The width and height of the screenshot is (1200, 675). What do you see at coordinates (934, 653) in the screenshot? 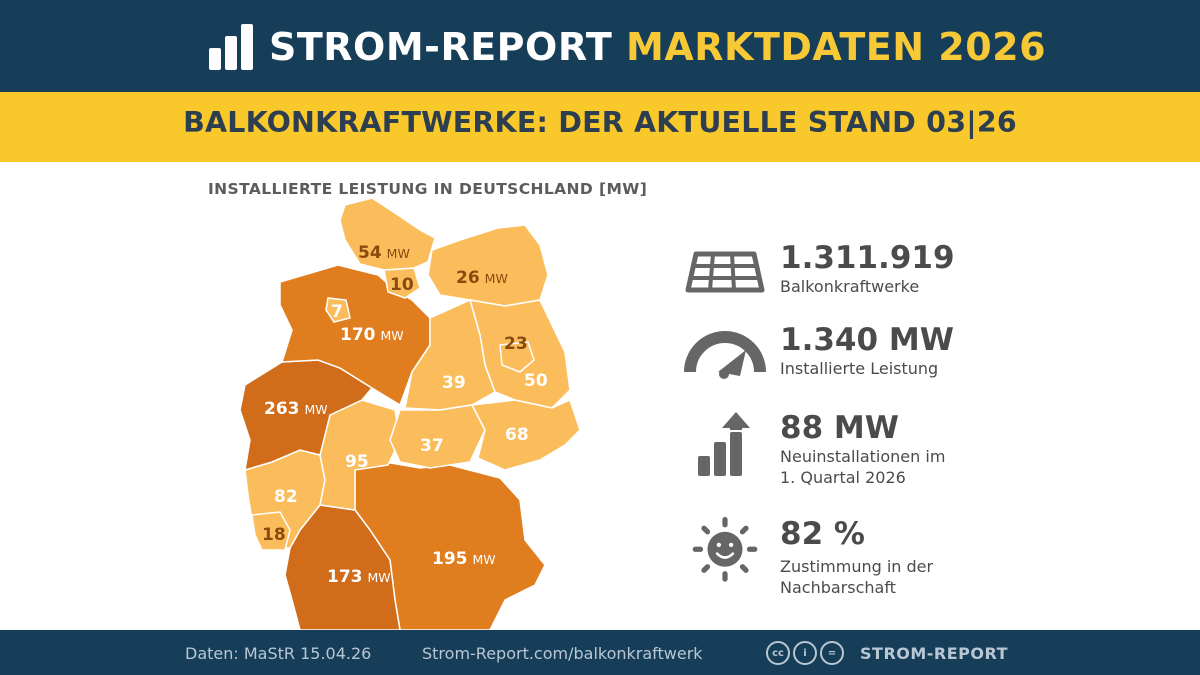
I see `footer-brand: STROM-REPORT` at bounding box center [934, 653].